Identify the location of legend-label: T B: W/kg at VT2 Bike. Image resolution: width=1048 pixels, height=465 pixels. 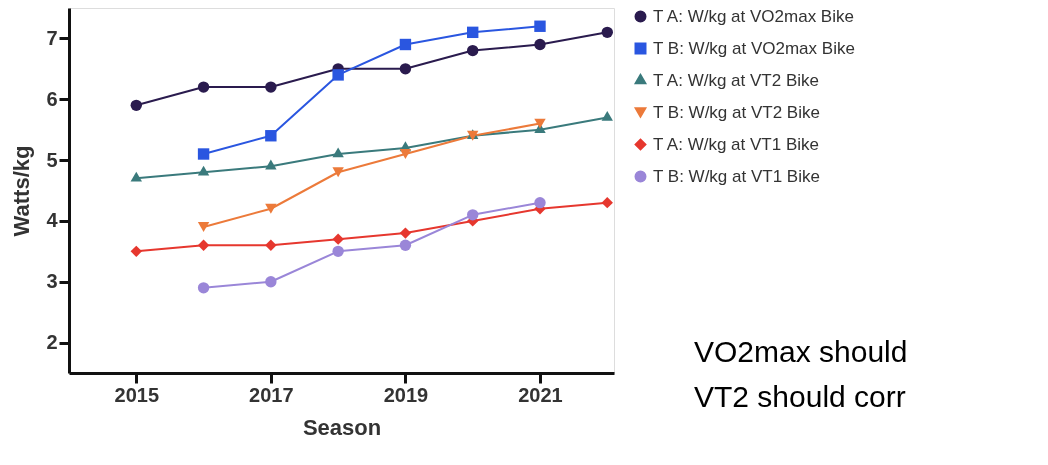
(736, 112).